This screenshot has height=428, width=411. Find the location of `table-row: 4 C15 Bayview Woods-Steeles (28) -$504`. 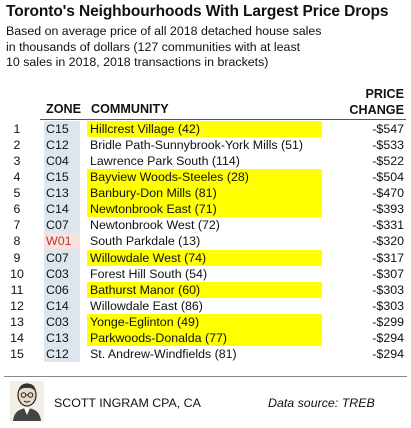

table-row: 4 C15 Bayview Woods-Steeles (28) -$504 is located at coordinates (205, 177).